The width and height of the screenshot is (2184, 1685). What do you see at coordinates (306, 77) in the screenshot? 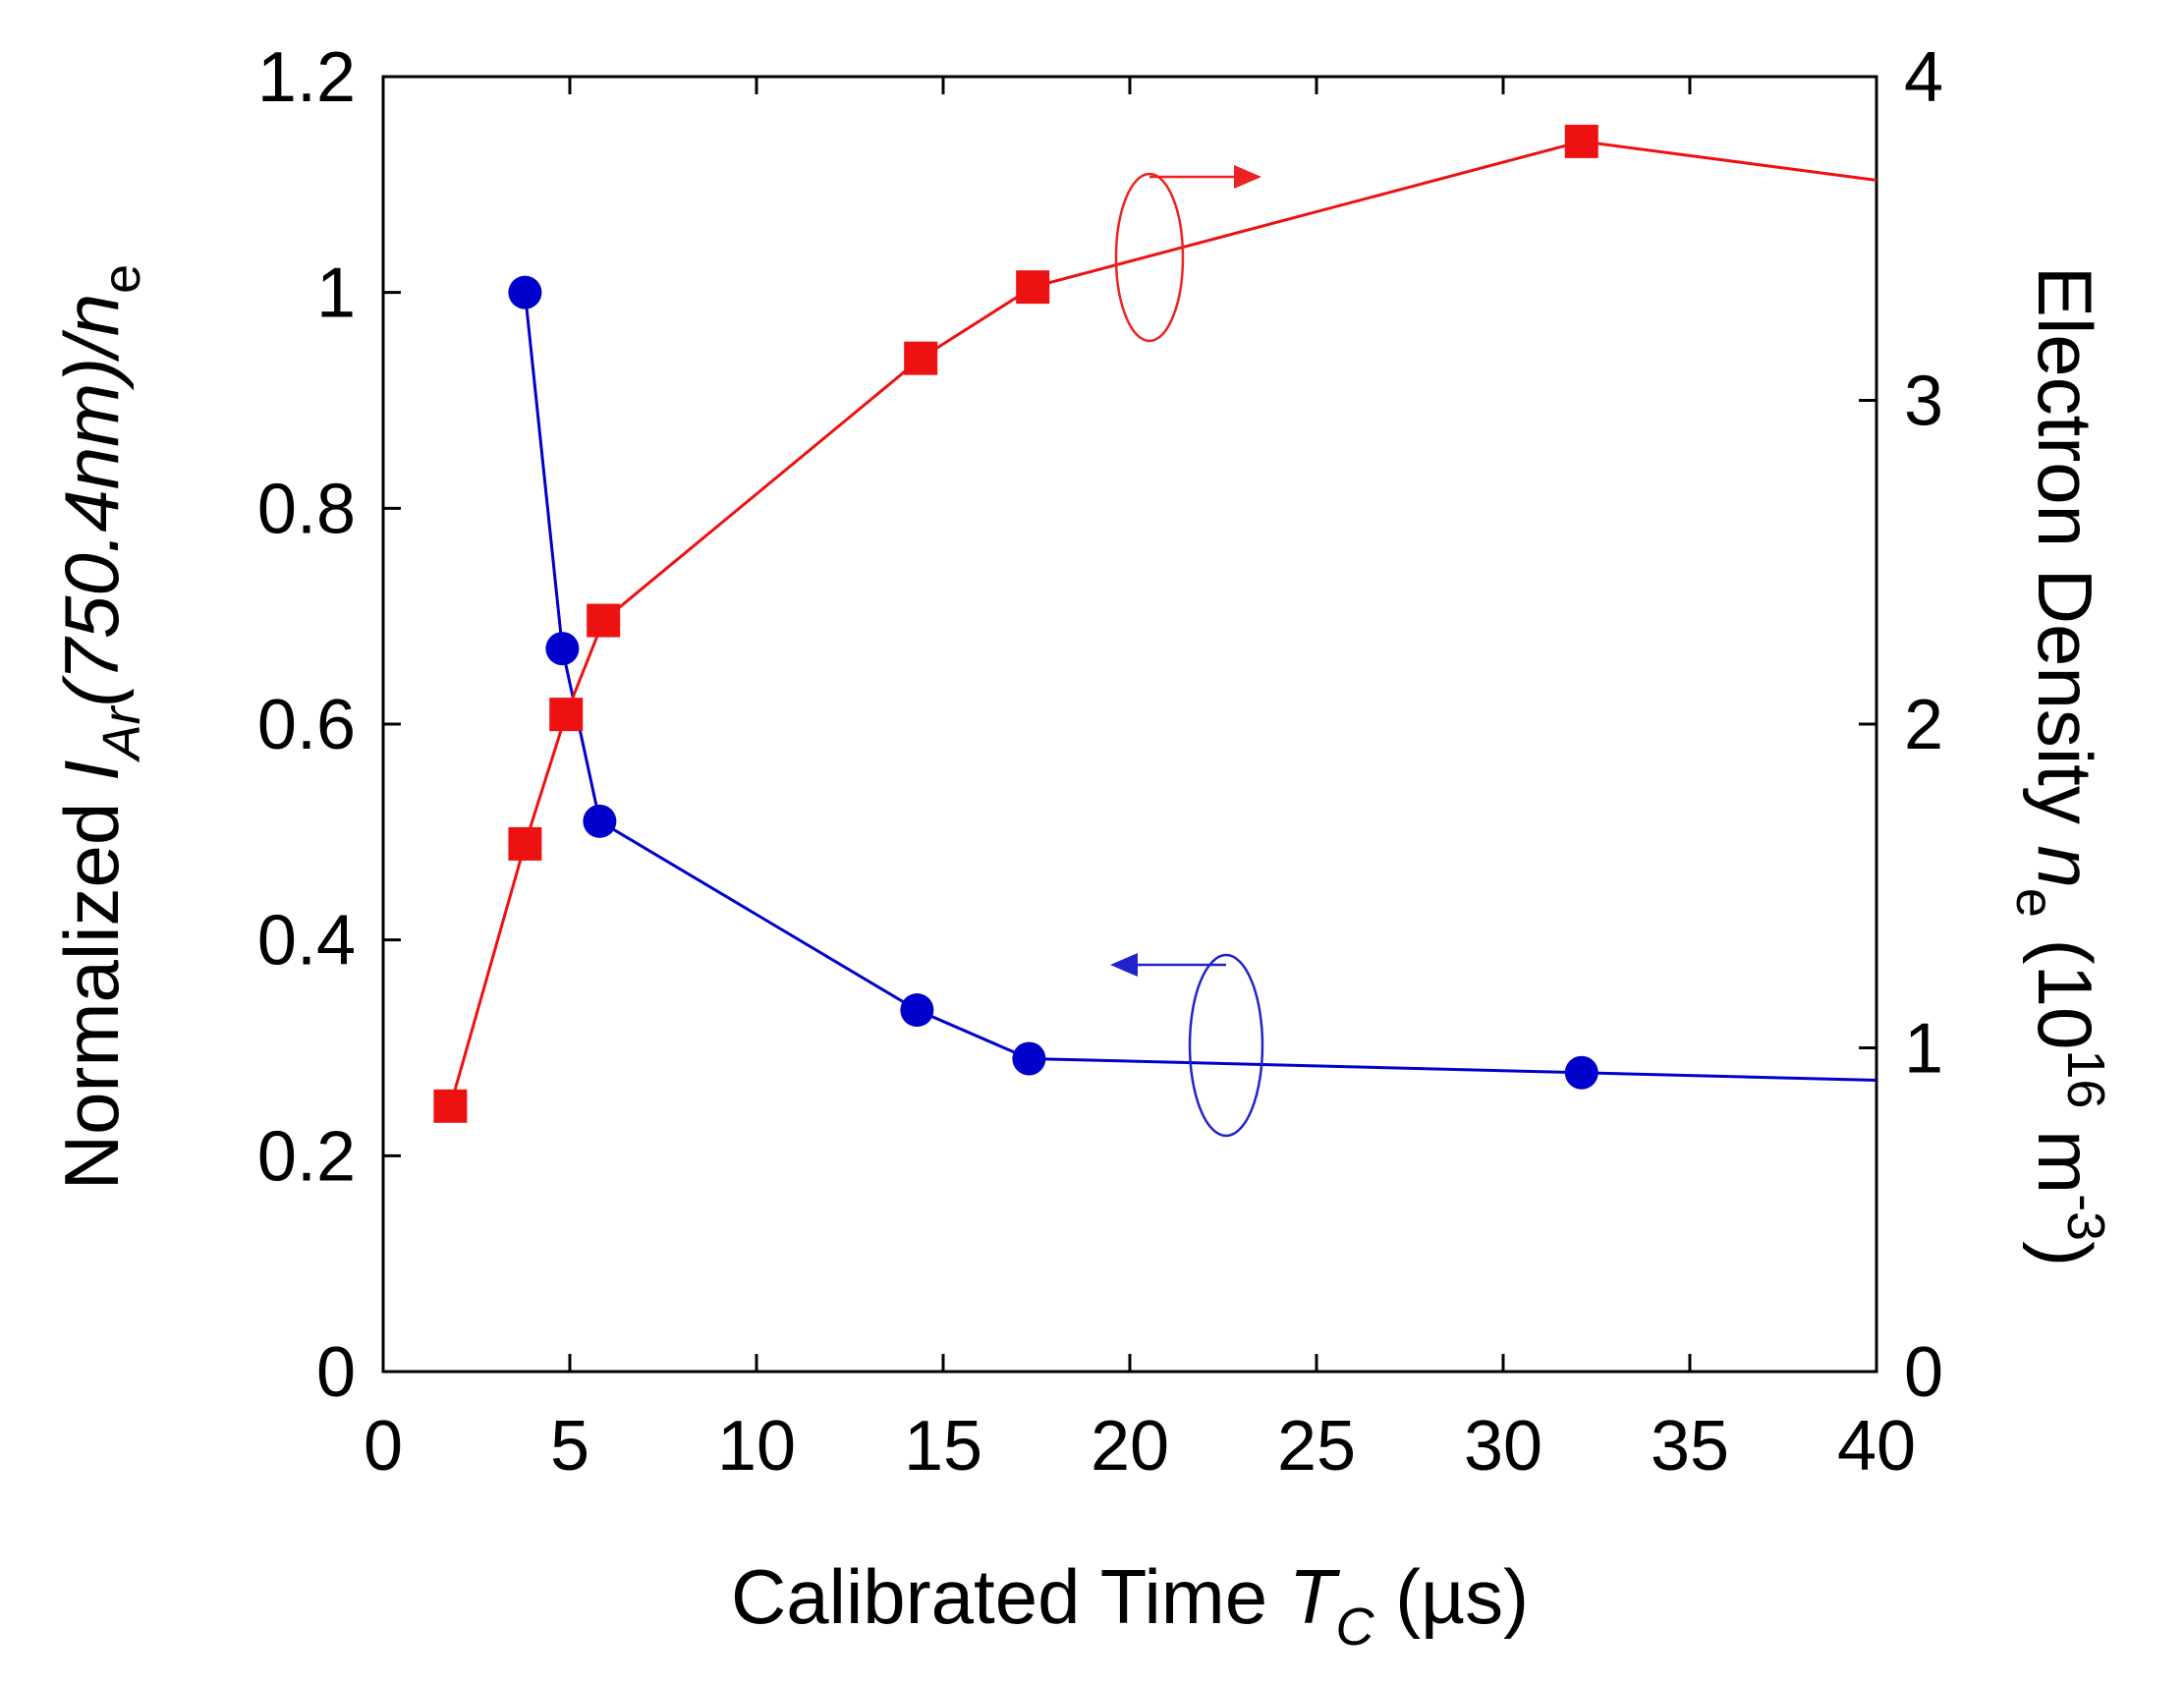
I see `y-left-tick-label: 1.2` at bounding box center [306, 77].